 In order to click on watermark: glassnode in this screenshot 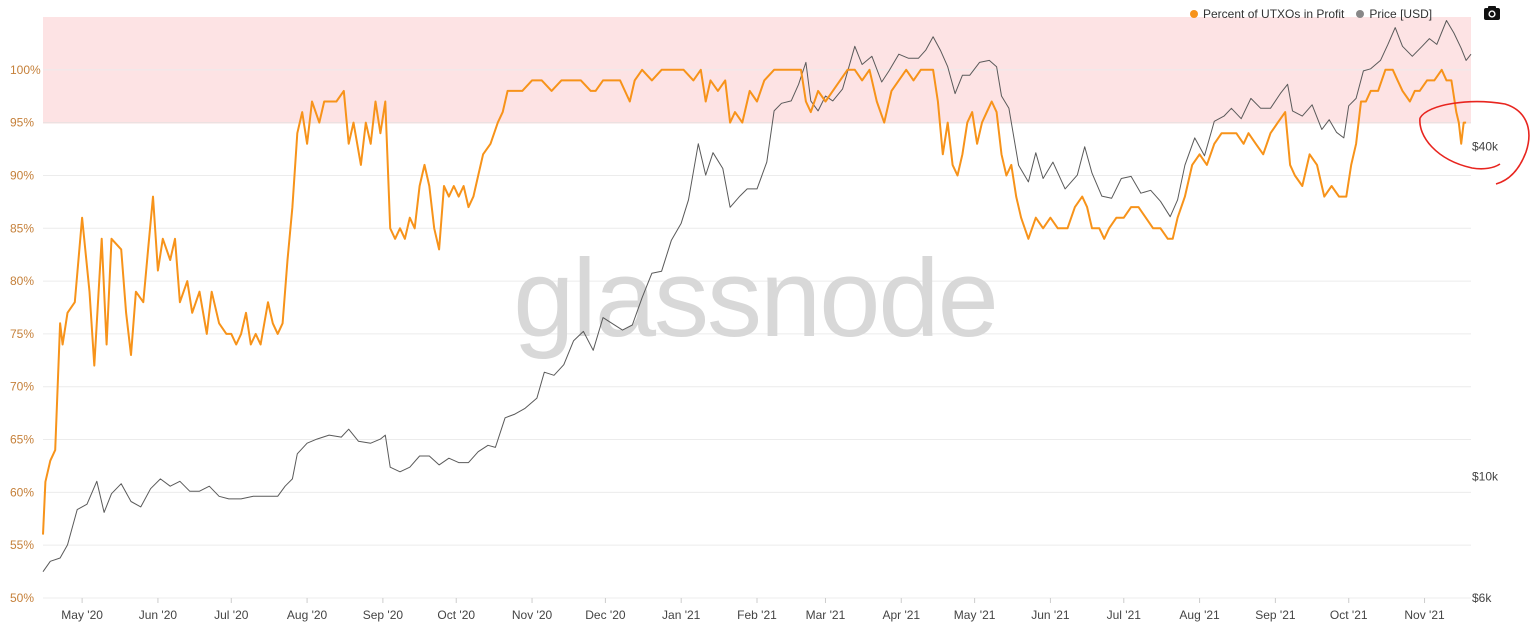, I will do `click(755, 298)`.